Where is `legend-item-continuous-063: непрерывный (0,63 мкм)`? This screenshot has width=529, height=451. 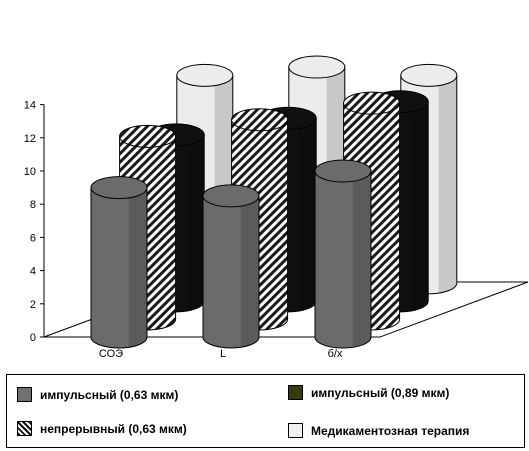 legend-item-continuous-063: непрерывный (0,63 мкм) is located at coordinates (102, 428).